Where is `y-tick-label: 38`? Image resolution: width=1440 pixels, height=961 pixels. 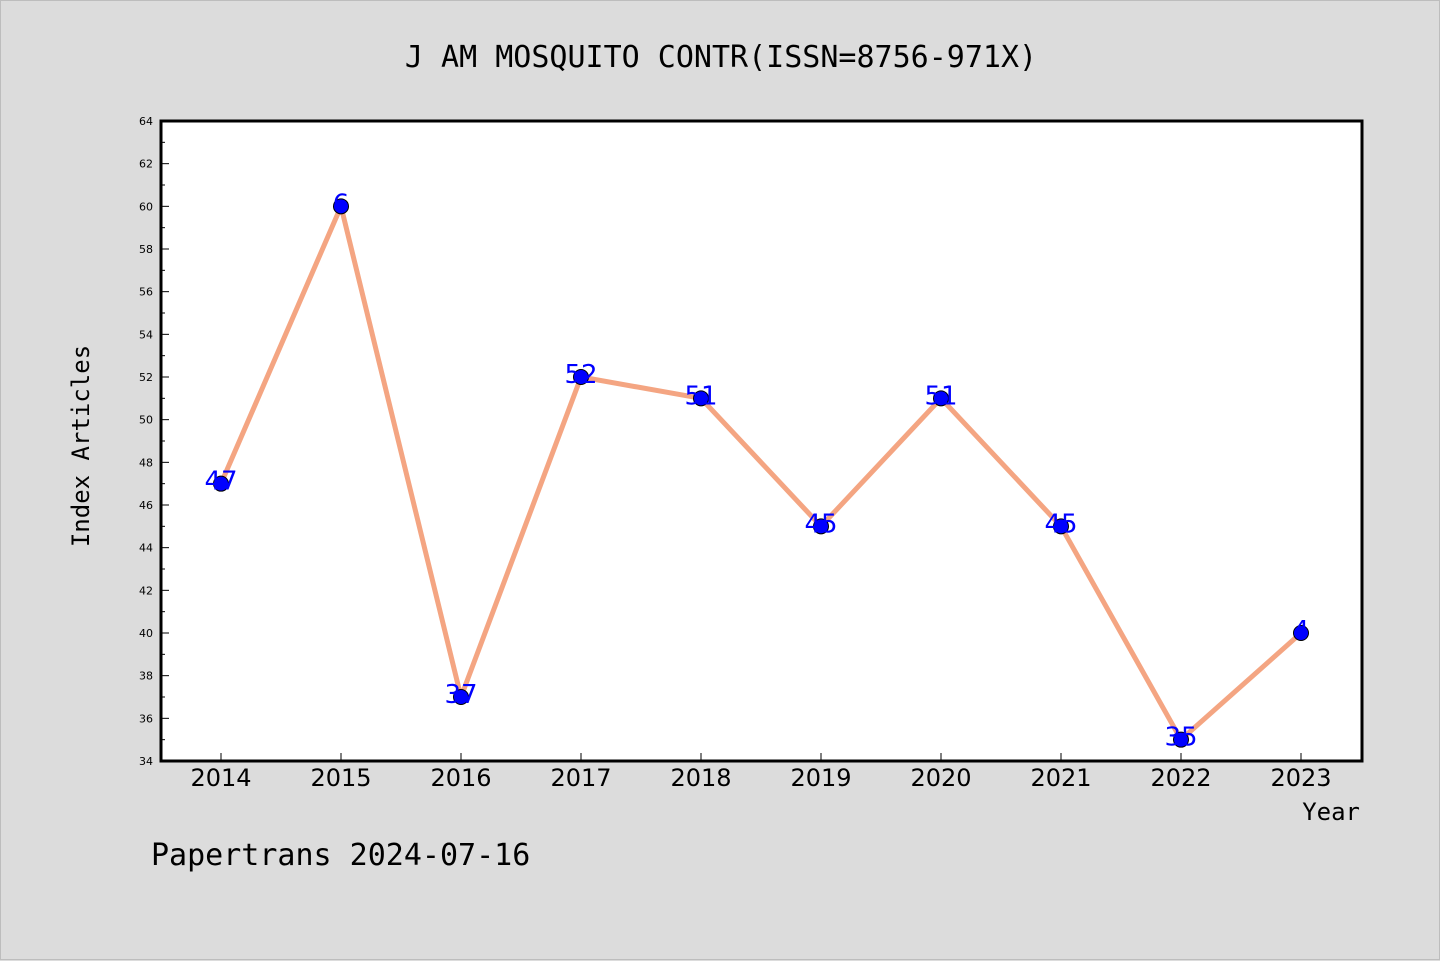
y-tick-label: 38 is located at coordinates (146, 676).